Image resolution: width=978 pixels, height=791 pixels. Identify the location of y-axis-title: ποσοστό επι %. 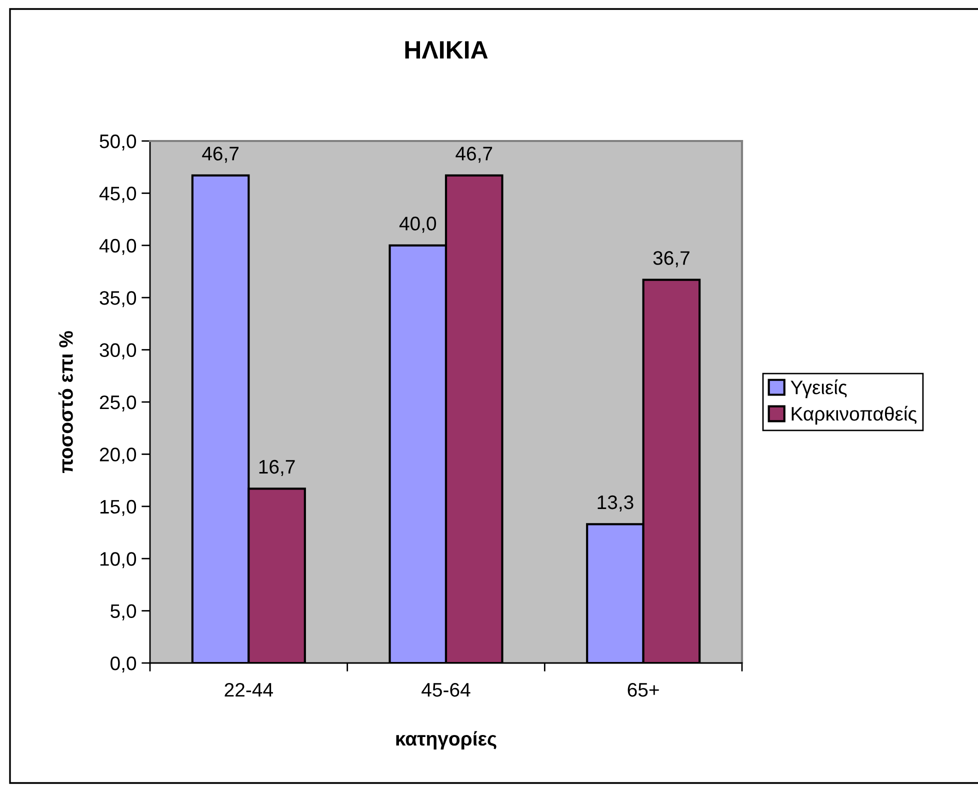
(65, 402).